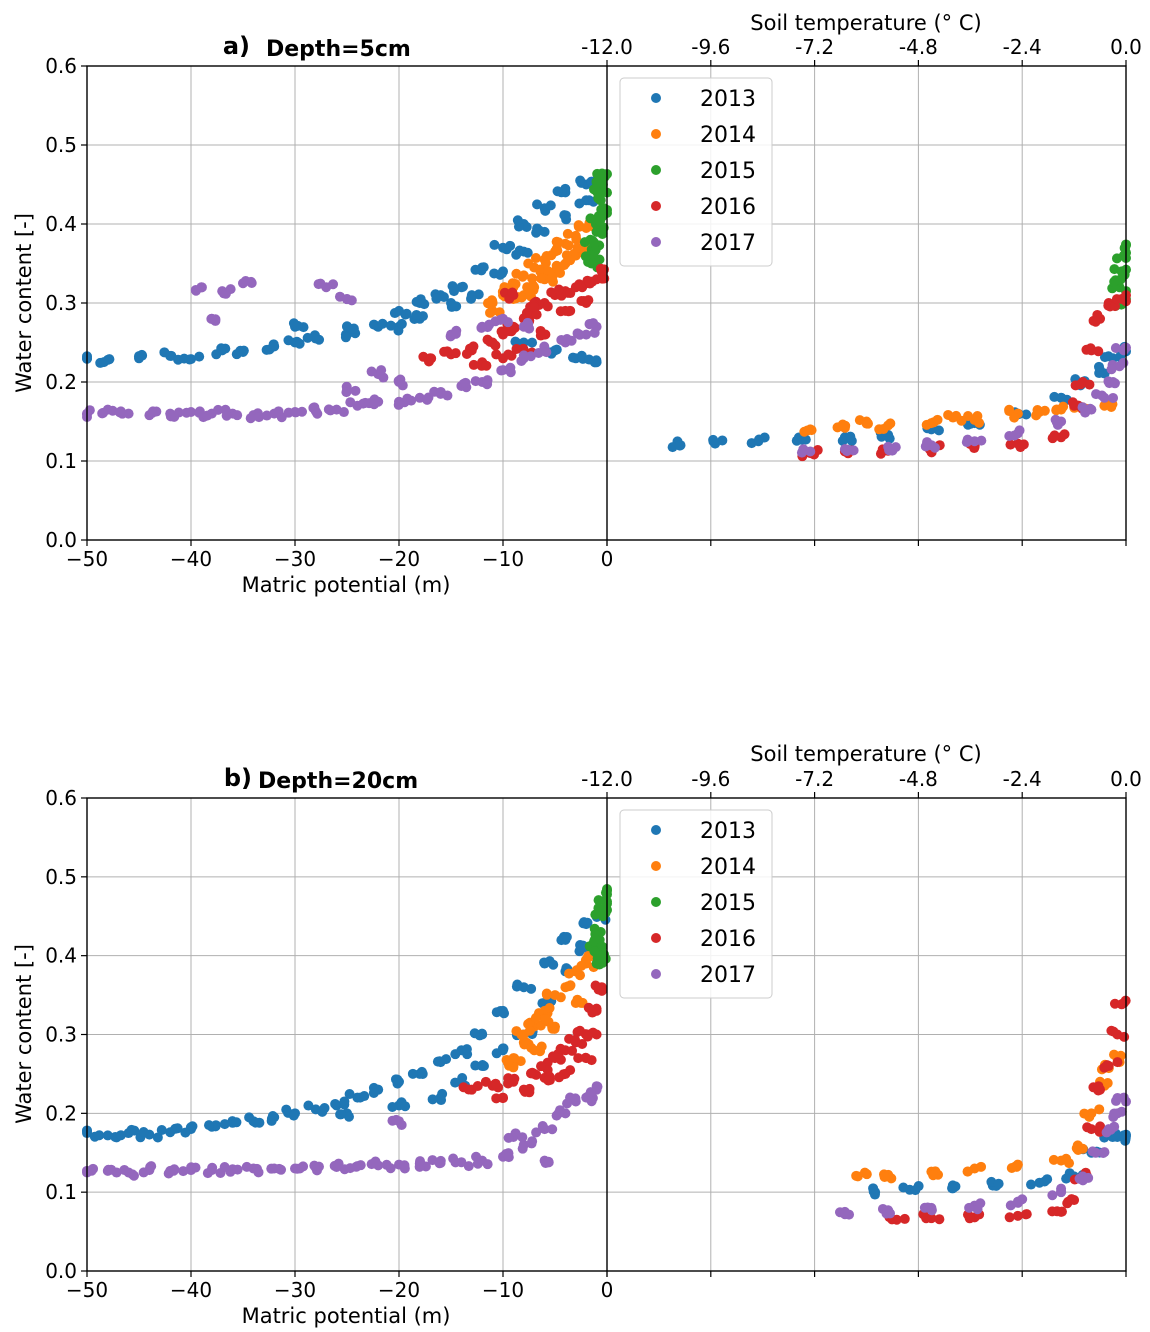 The height and width of the screenshot is (1332, 1150). What do you see at coordinates (918, 47) in the screenshot?
I see `top-x-tick-label: -4.8` at bounding box center [918, 47].